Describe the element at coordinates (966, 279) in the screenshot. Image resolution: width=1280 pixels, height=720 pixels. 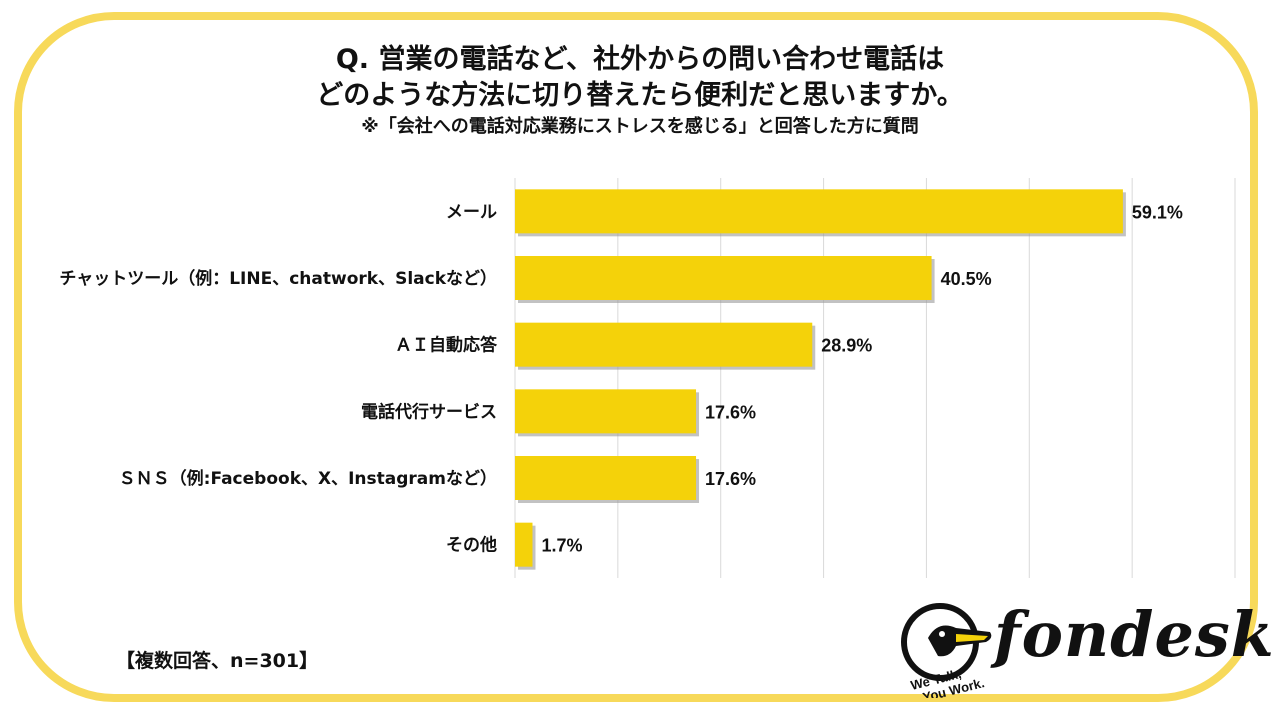
I see `data-label: 40.5%` at that location.